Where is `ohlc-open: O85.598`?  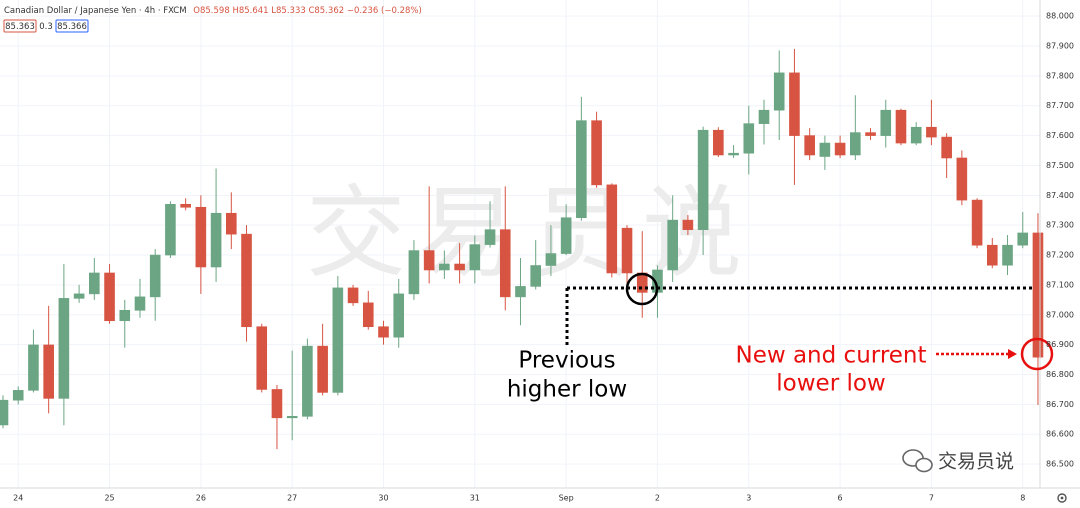 ohlc-open: O85.598 is located at coordinates (211, 11).